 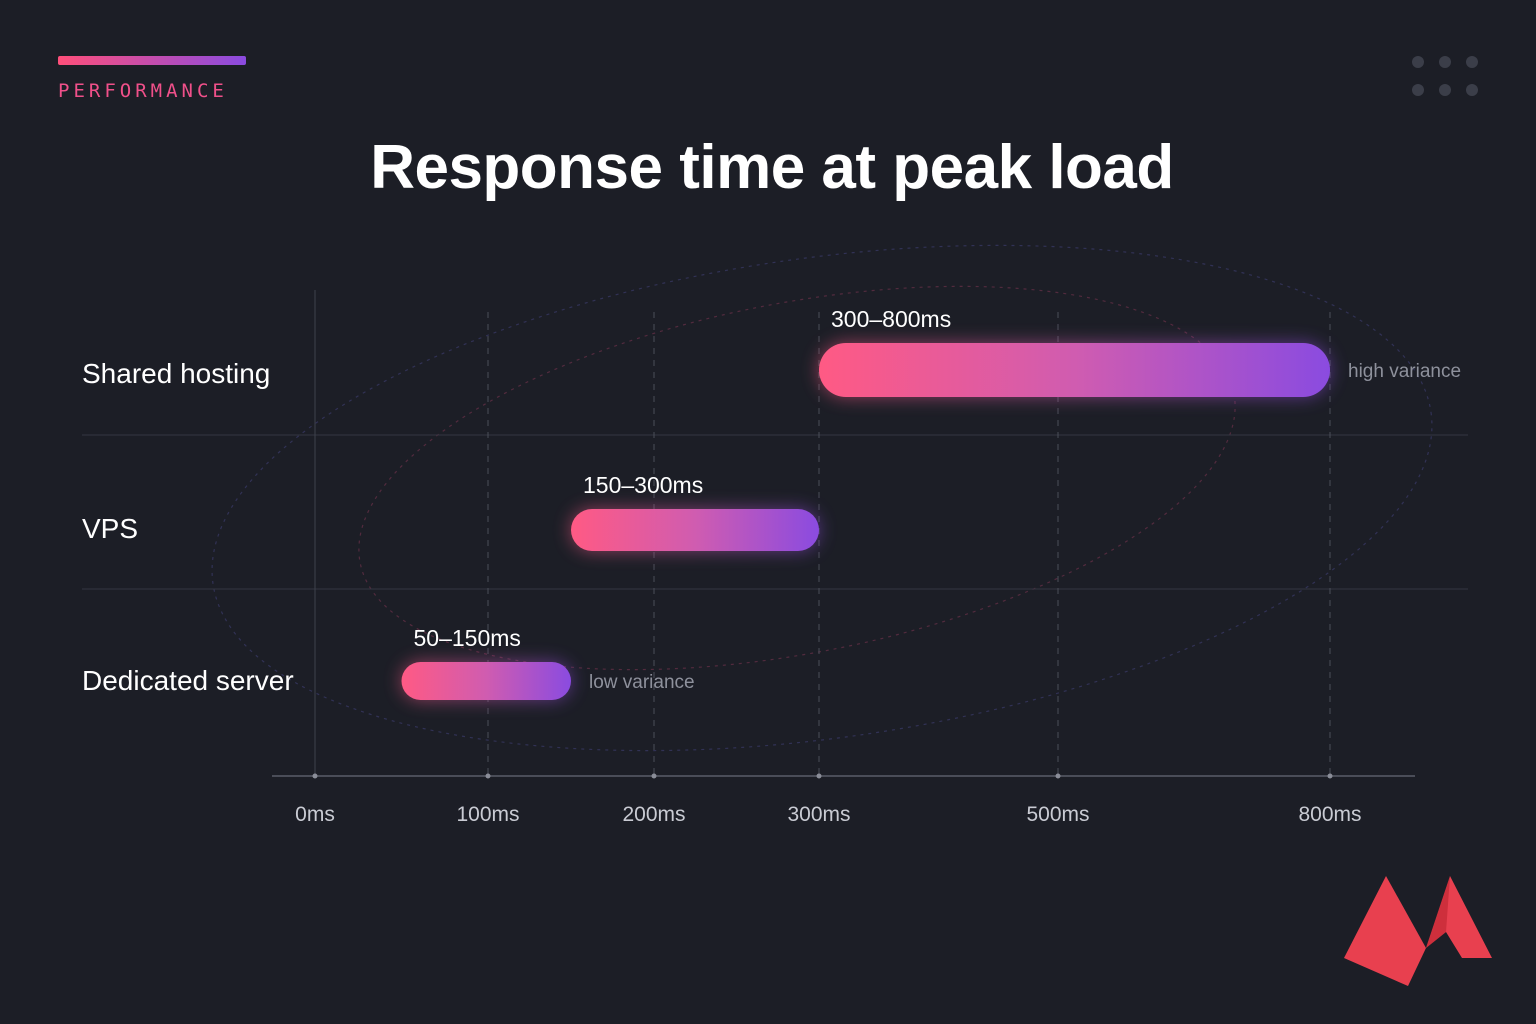 What do you see at coordinates (772, 167) in the screenshot?
I see `page-title: Response time at peak load` at bounding box center [772, 167].